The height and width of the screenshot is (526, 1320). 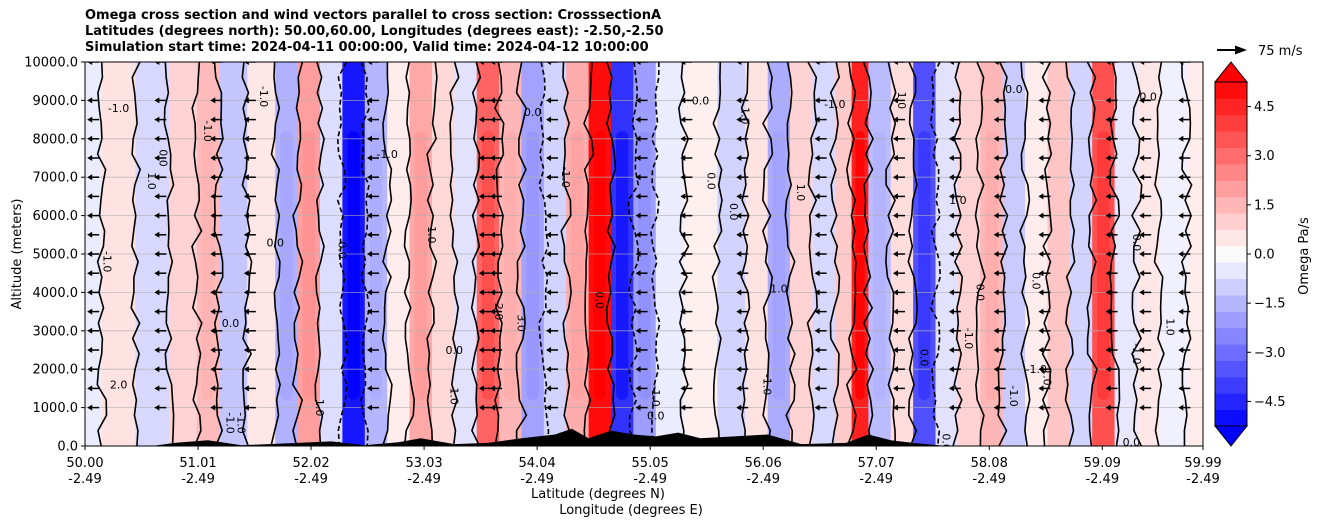 I want to click on x-tick-label-lat: 54.04, so click(x=537, y=463).